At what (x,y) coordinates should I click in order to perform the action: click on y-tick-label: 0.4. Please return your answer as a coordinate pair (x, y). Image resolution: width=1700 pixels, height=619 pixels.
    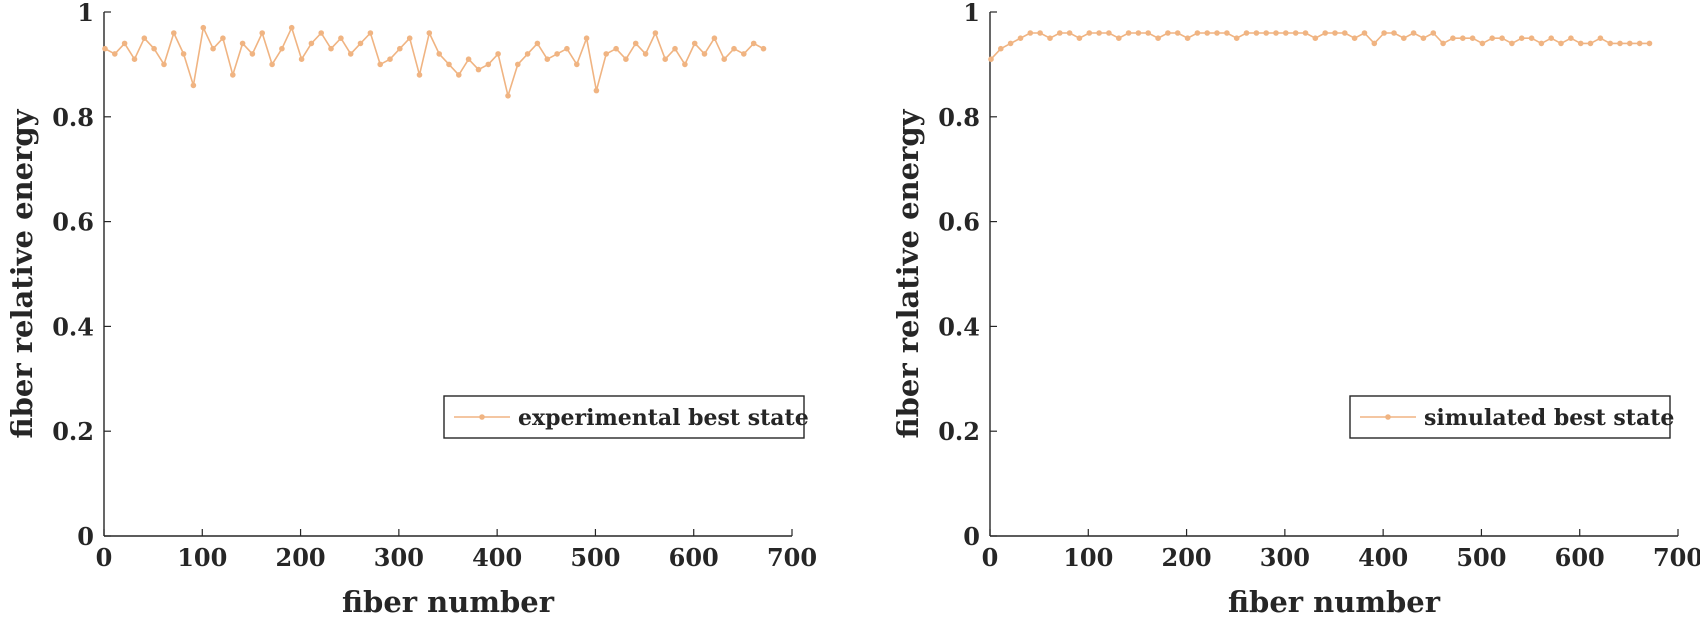
    Looking at the image, I should click on (959, 326).